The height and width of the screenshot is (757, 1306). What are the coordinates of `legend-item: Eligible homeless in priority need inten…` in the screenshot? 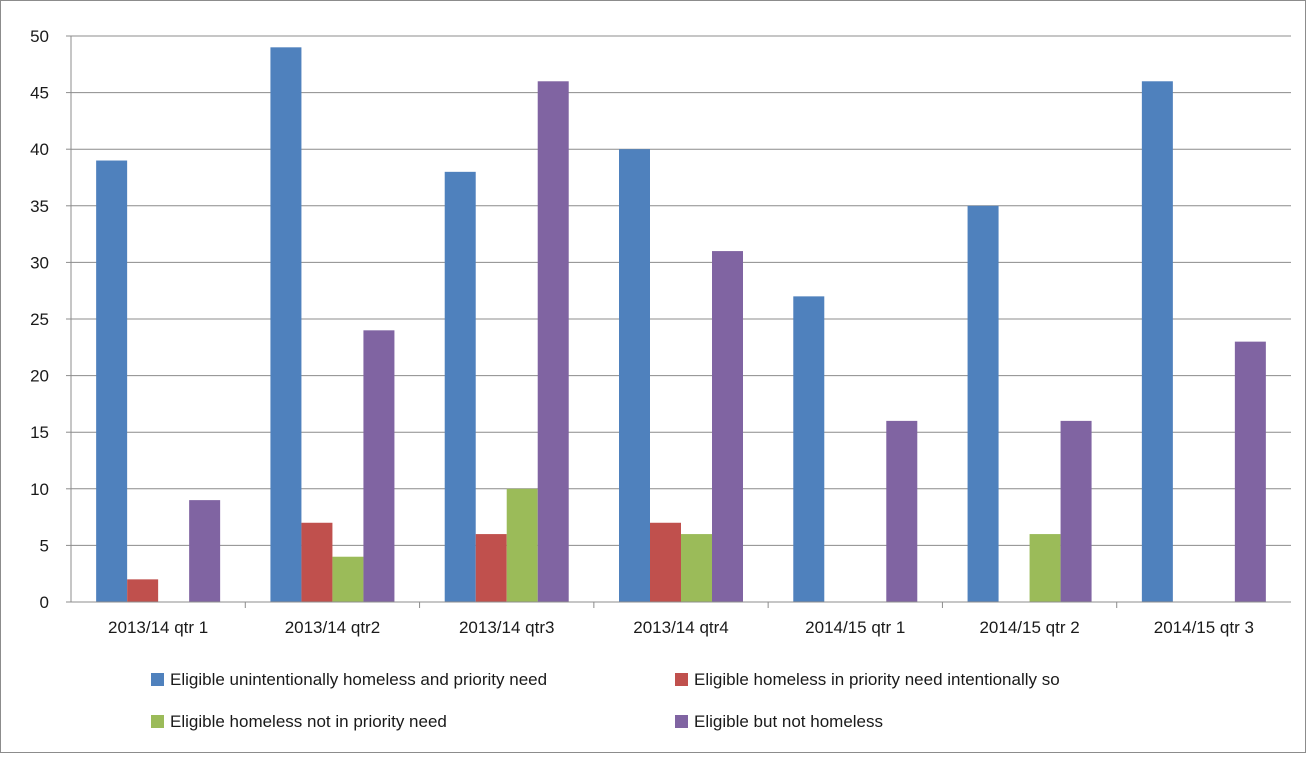 It's located at (867, 679).